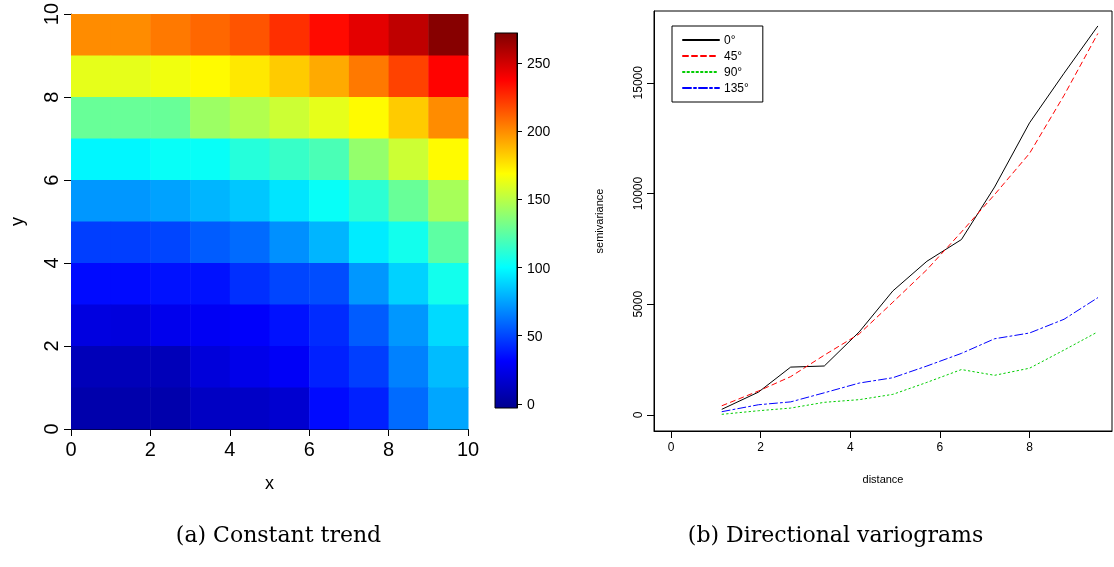  Describe the element at coordinates (468, 449) in the screenshot. I see `x-tick-label: 10` at that location.